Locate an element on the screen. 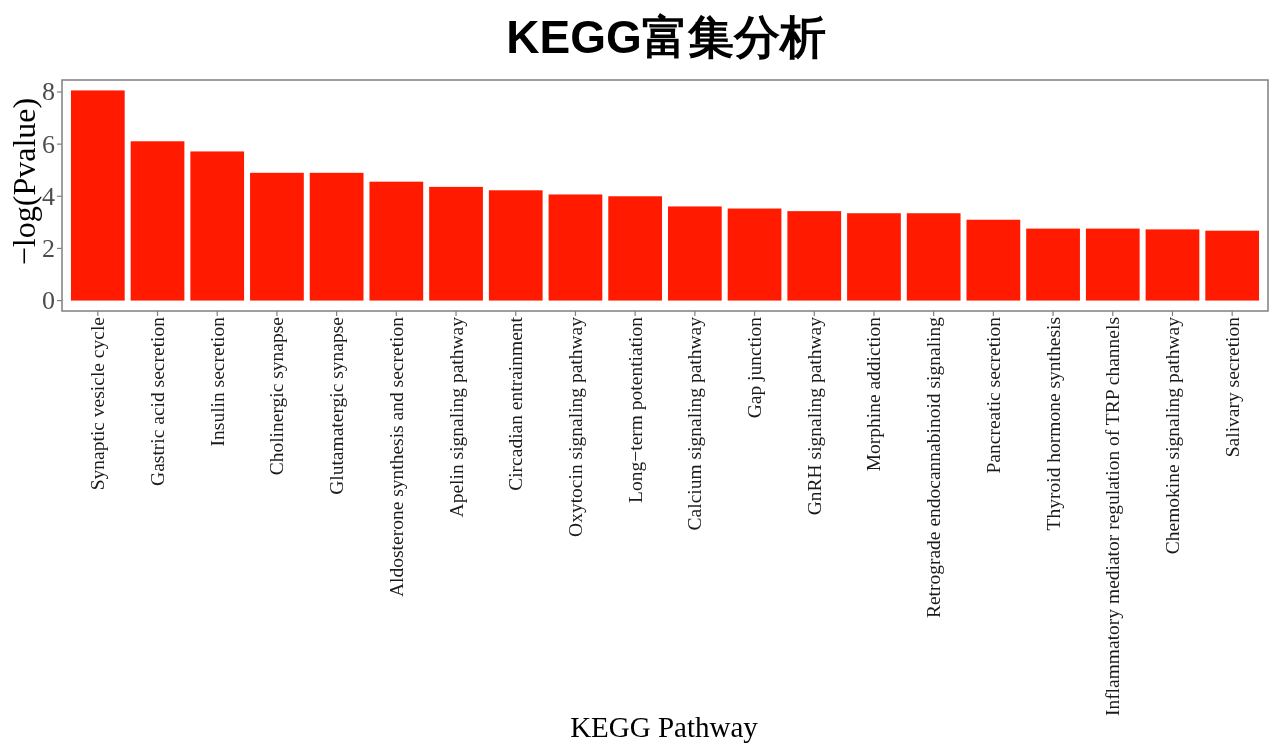 The height and width of the screenshot is (755, 1280). title: KEGG富集分析 is located at coordinates (666, 37).